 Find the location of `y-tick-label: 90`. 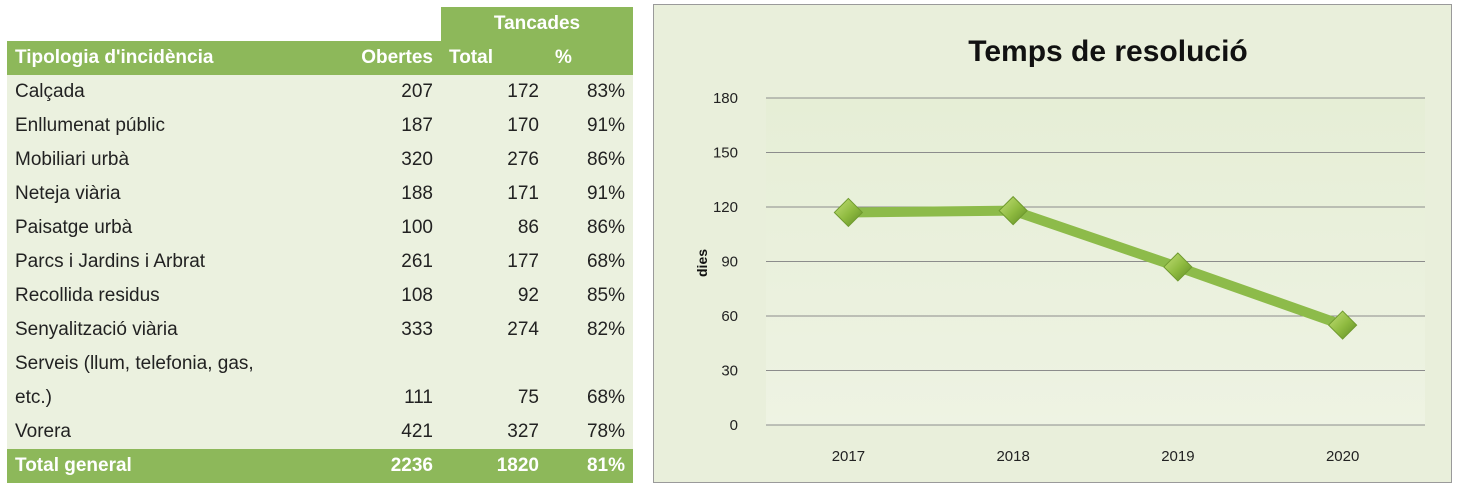

y-tick-label: 90 is located at coordinates (729, 262).